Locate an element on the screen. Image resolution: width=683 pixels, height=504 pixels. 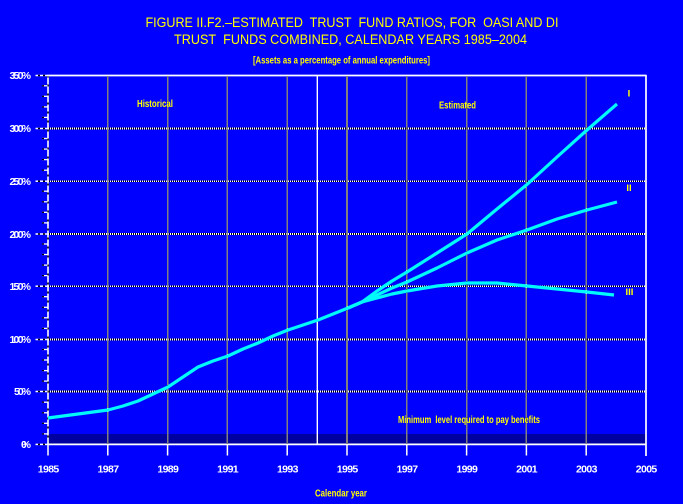
svg-text:Minimum level required to pay: Minimum level required to pay benefits is located at coordinates (469, 420).